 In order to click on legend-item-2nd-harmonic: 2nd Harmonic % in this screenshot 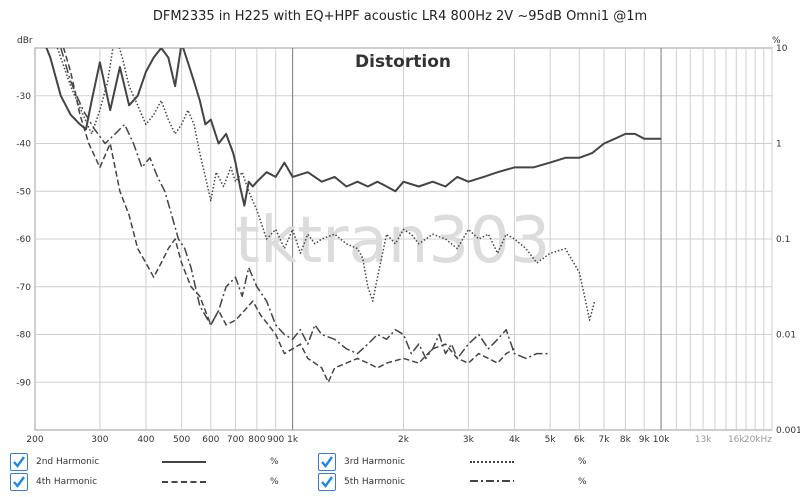, I will do `click(160, 462)`.